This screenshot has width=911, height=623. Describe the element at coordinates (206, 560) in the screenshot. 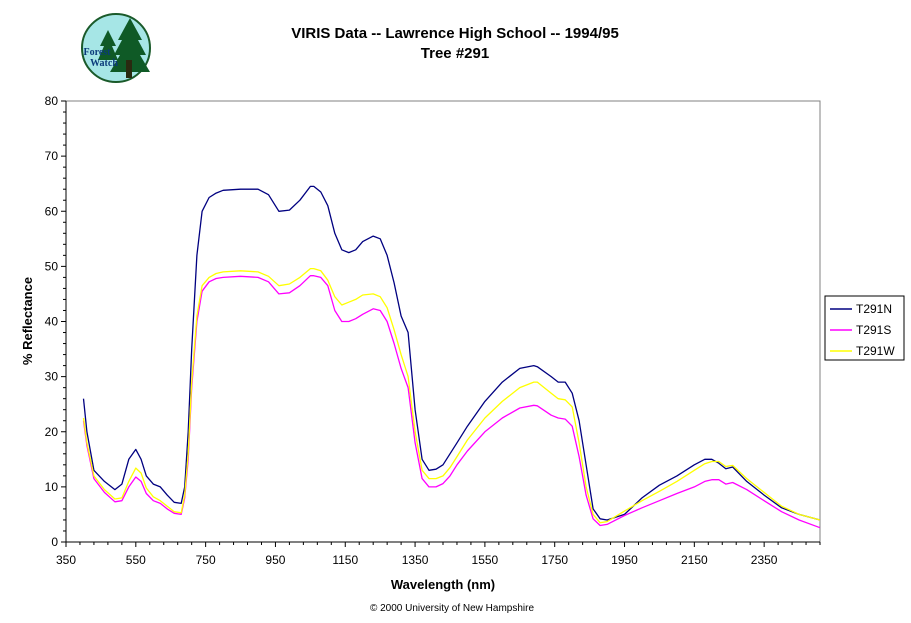

I see `x-tick-label: 750` at that location.